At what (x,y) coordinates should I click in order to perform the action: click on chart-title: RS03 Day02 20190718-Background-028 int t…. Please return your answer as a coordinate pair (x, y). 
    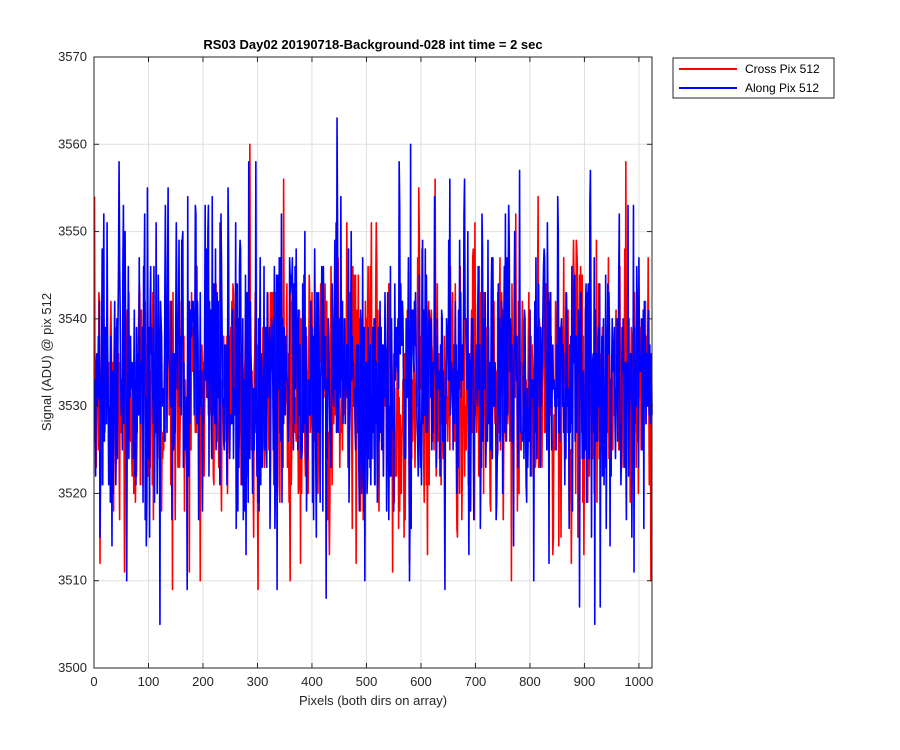
    Looking at the image, I should click on (372, 44).